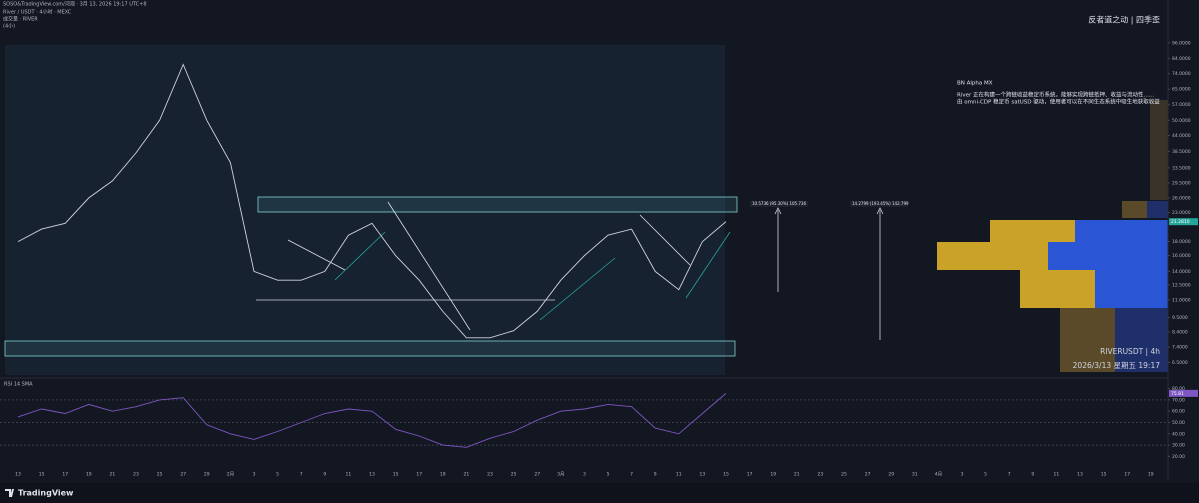 The image size is (1199, 503). I want to click on y-tick-label: 96.0000, so click(1181, 43).